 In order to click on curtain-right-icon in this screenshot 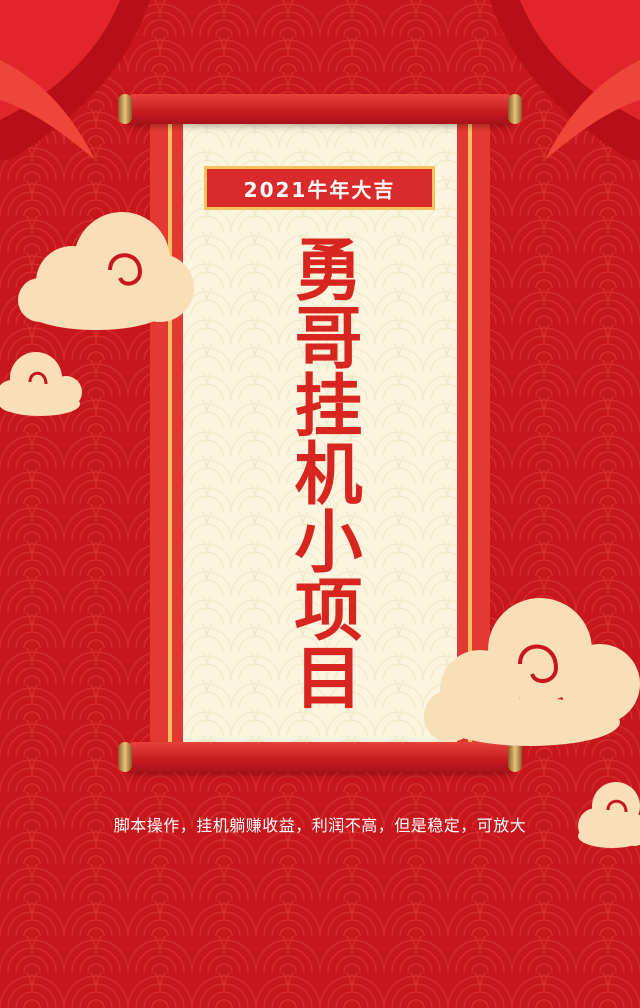, I will do `click(565, 80)`.